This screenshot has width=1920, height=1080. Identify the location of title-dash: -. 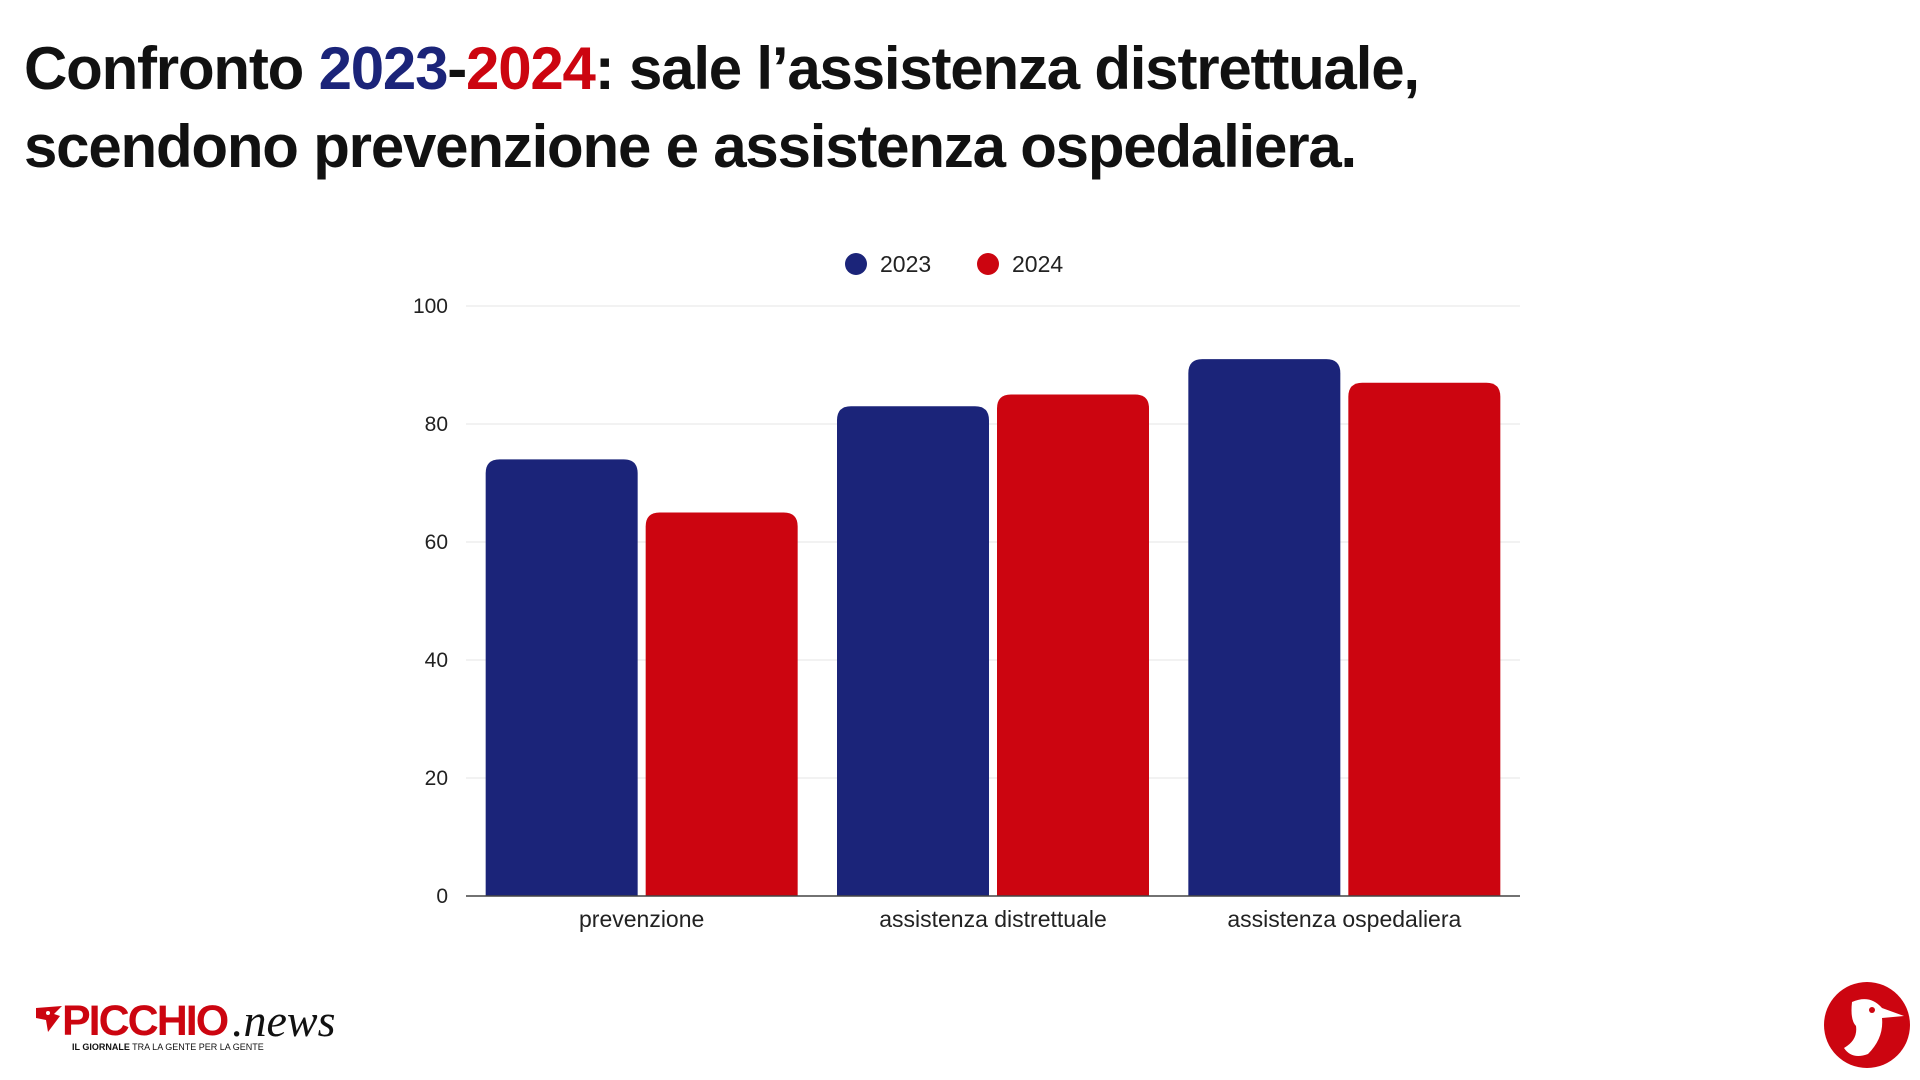
(457, 68).